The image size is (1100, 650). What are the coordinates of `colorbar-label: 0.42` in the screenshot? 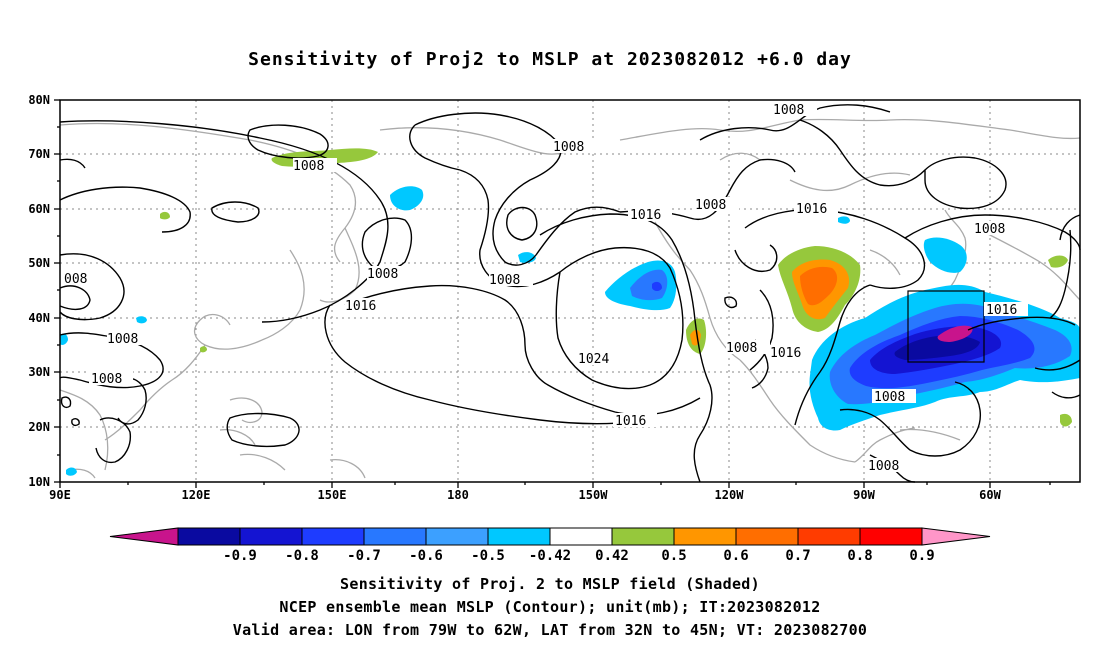 It's located at (612, 556).